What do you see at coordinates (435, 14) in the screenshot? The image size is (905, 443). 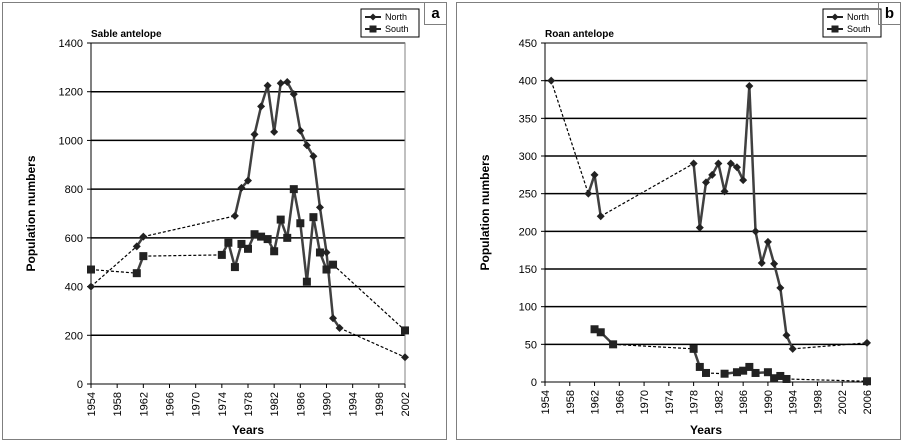 I see `panel-label-a: a` at bounding box center [435, 14].